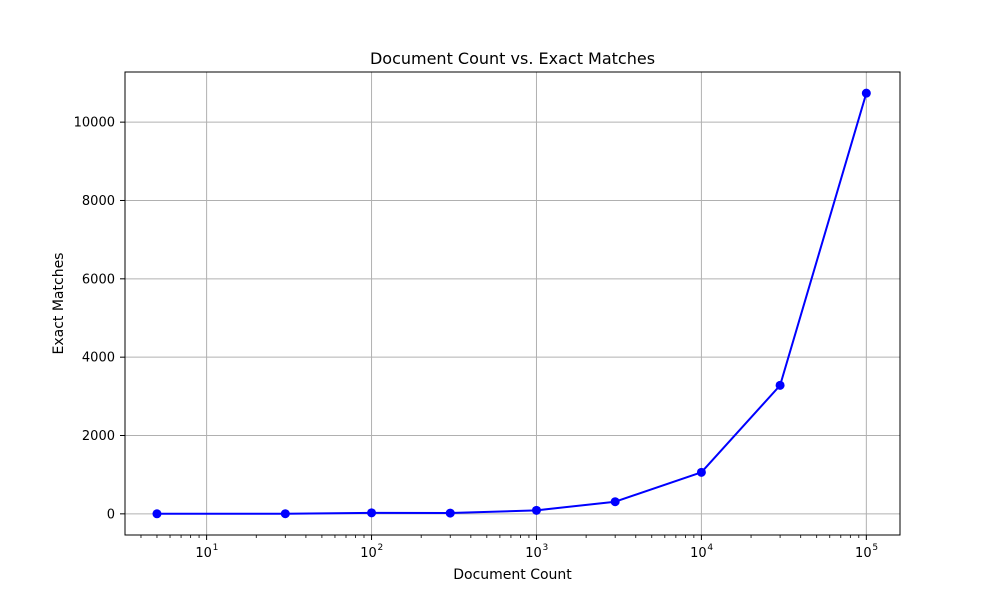 This screenshot has height=600, width=1000. What do you see at coordinates (59, 304) in the screenshot?
I see `y-axis-label: Exact Matches` at bounding box center [59, 304].